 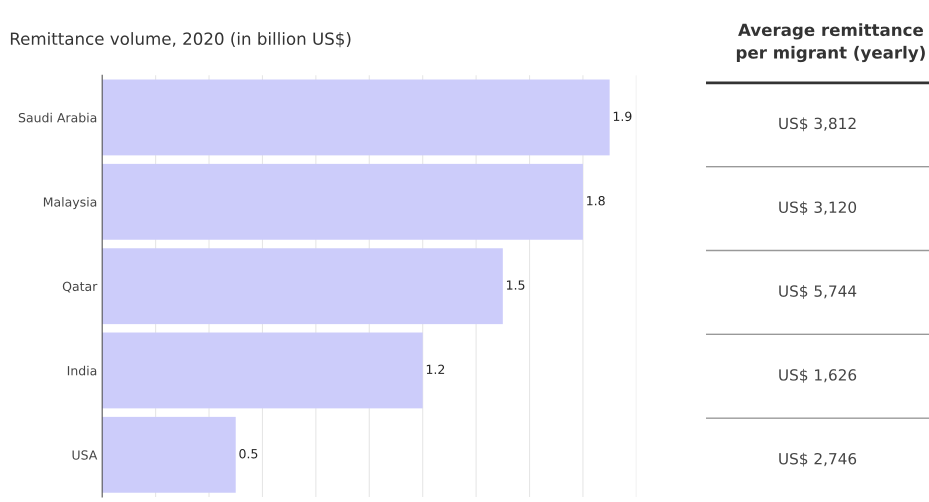 I want to click on text: US$ 3,120, so click(x=817, y=208).